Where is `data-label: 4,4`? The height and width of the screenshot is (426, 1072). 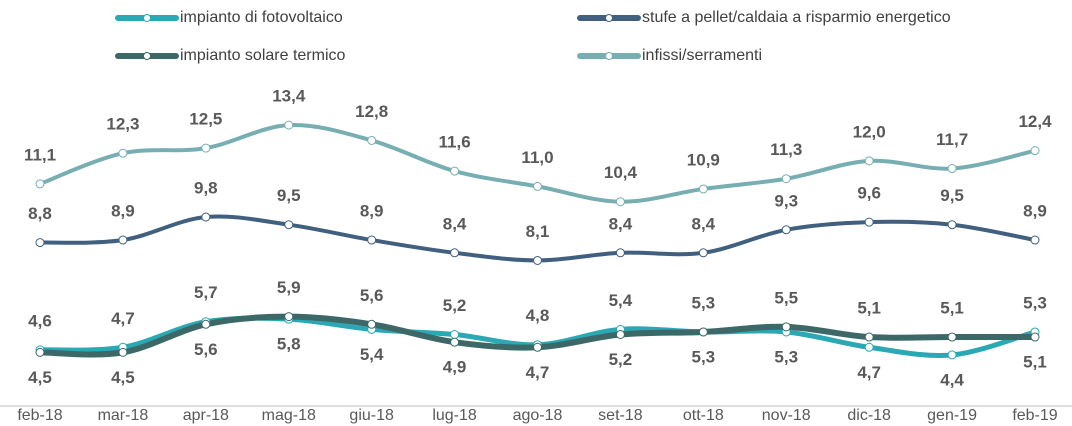
data-label: 4,4 is located at coordinates (952, 379).